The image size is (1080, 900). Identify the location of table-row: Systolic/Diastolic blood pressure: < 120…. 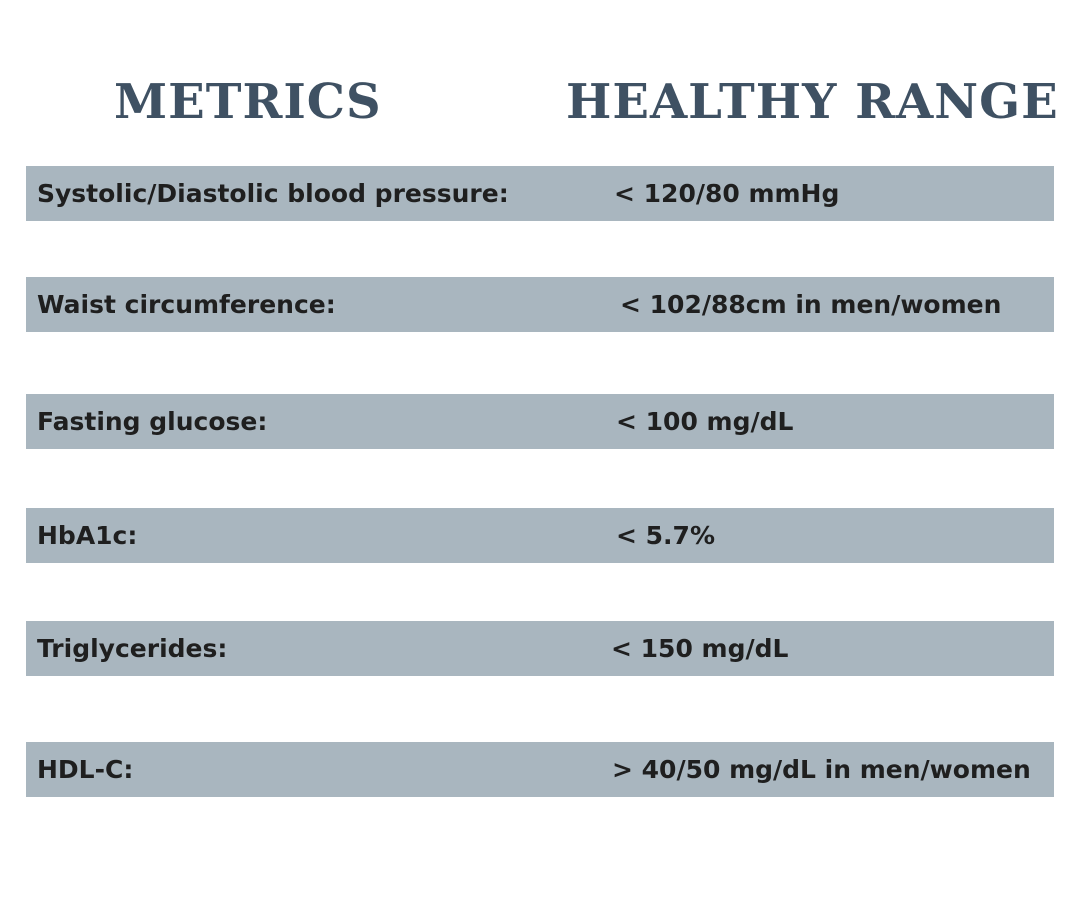
(540, 193).